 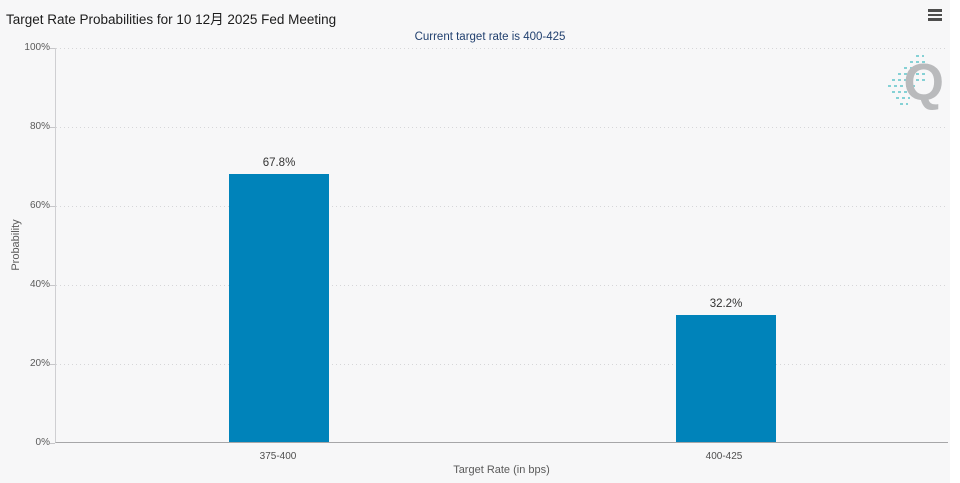 What do you see at coordinates (502, 285) in the screenshot?
I see `gridline-40pct` at bounding box center [502, 285].